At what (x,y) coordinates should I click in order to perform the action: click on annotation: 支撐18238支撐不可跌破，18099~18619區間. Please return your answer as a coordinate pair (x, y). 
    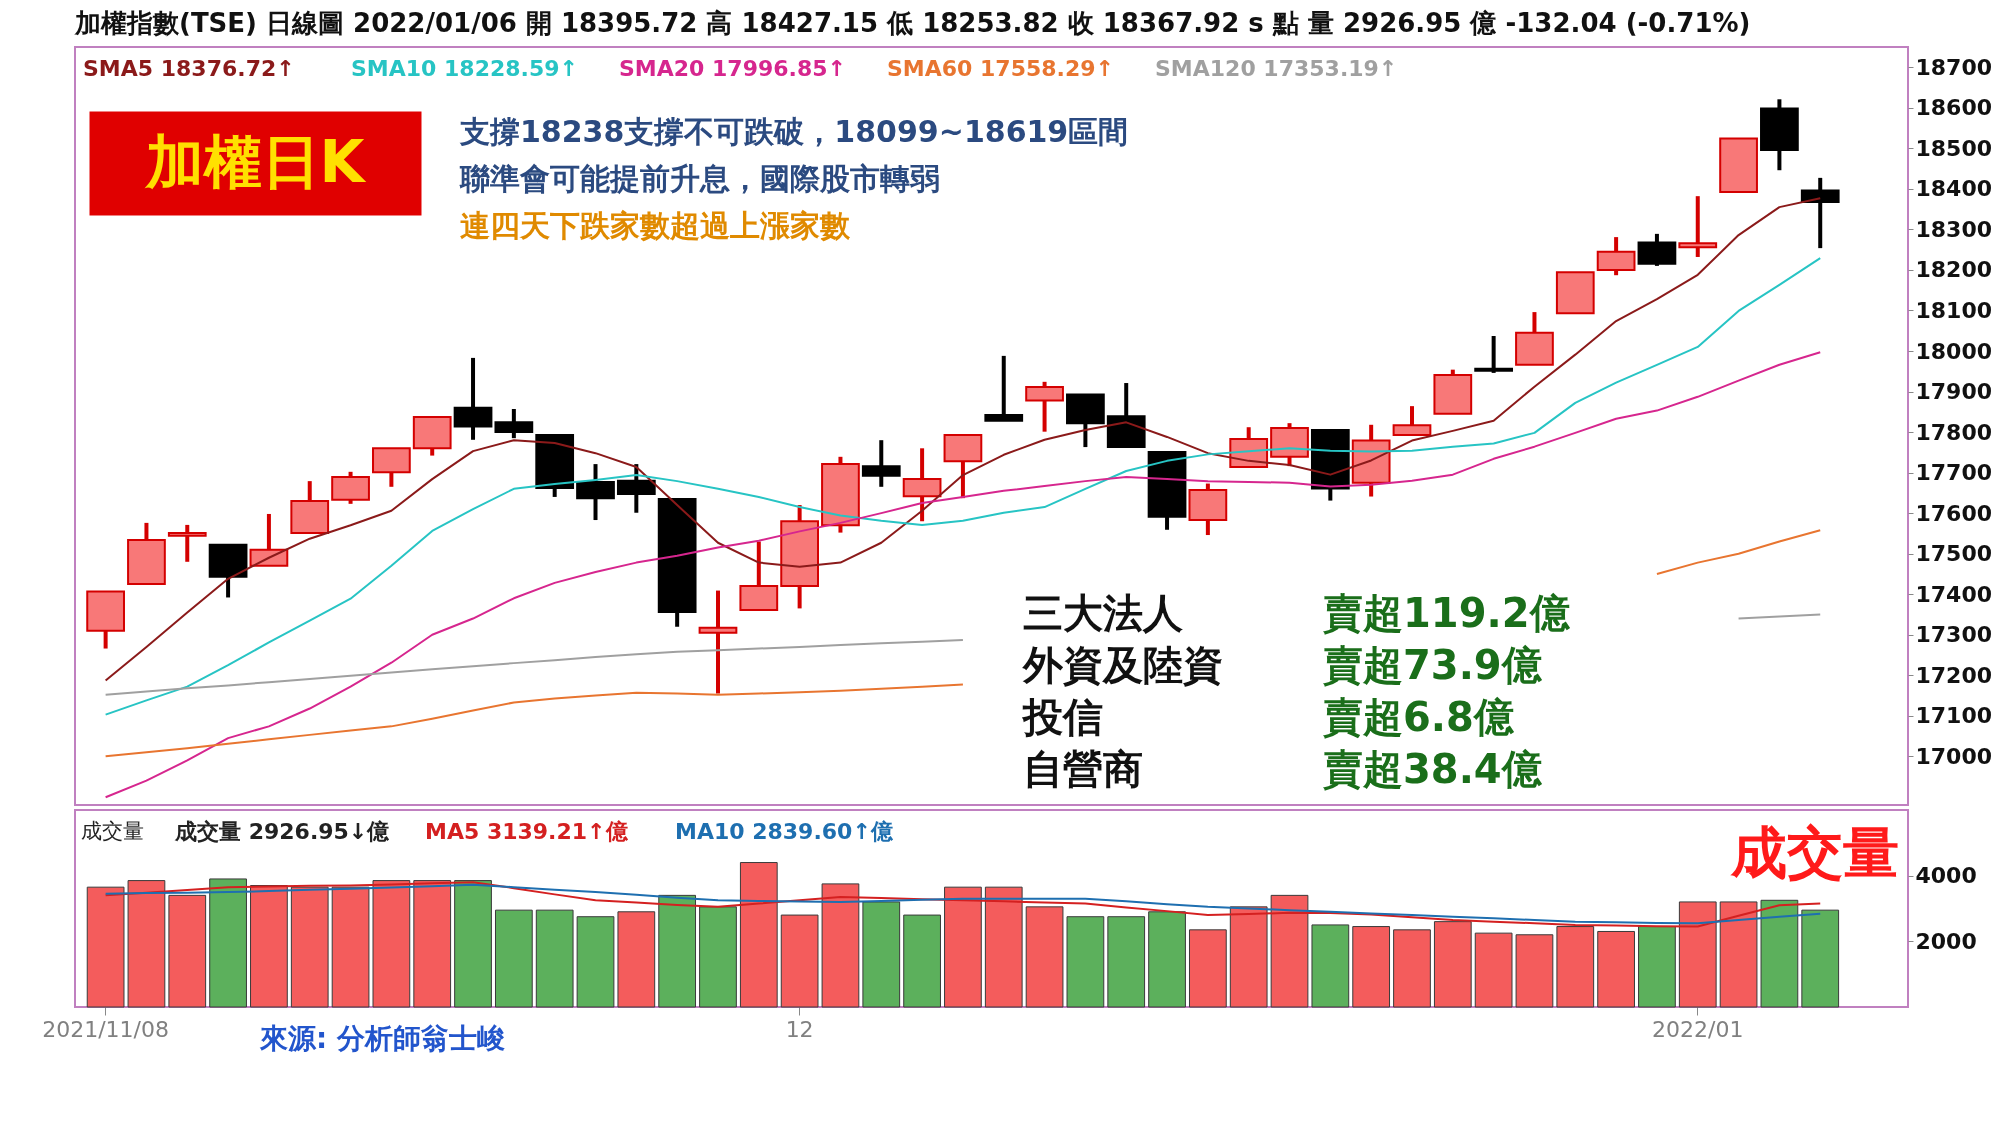
    Looking at the image, I should click on (794, 131).